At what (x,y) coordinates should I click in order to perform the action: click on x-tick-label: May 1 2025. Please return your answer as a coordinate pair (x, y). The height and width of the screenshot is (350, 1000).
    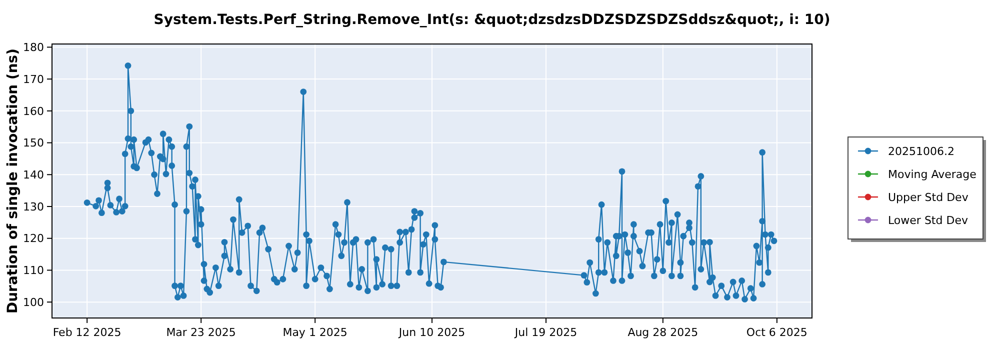
    Looking at the image, I should click on (315, 332).